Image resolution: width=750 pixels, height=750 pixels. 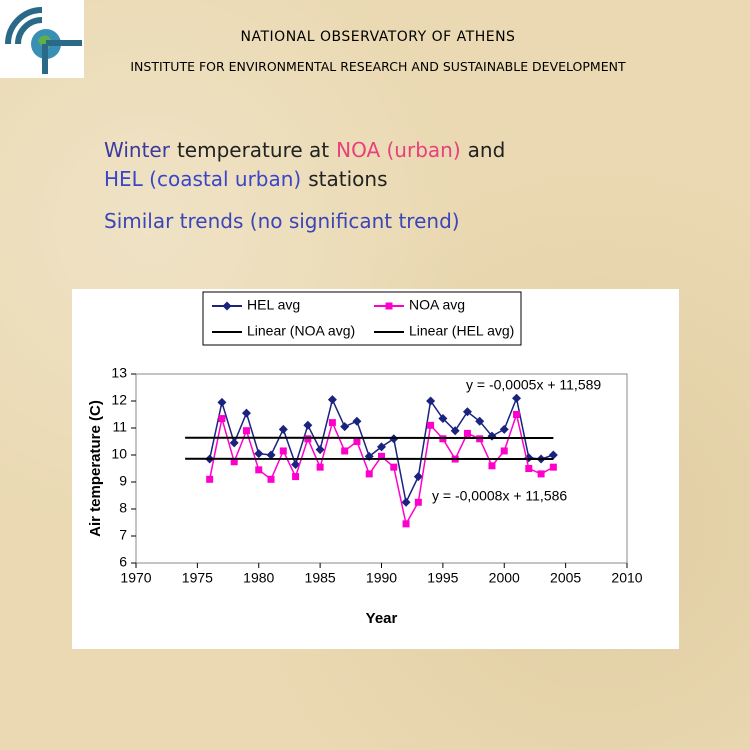 I want to click on y-tick-label: 11, so click(x=119, y=427).